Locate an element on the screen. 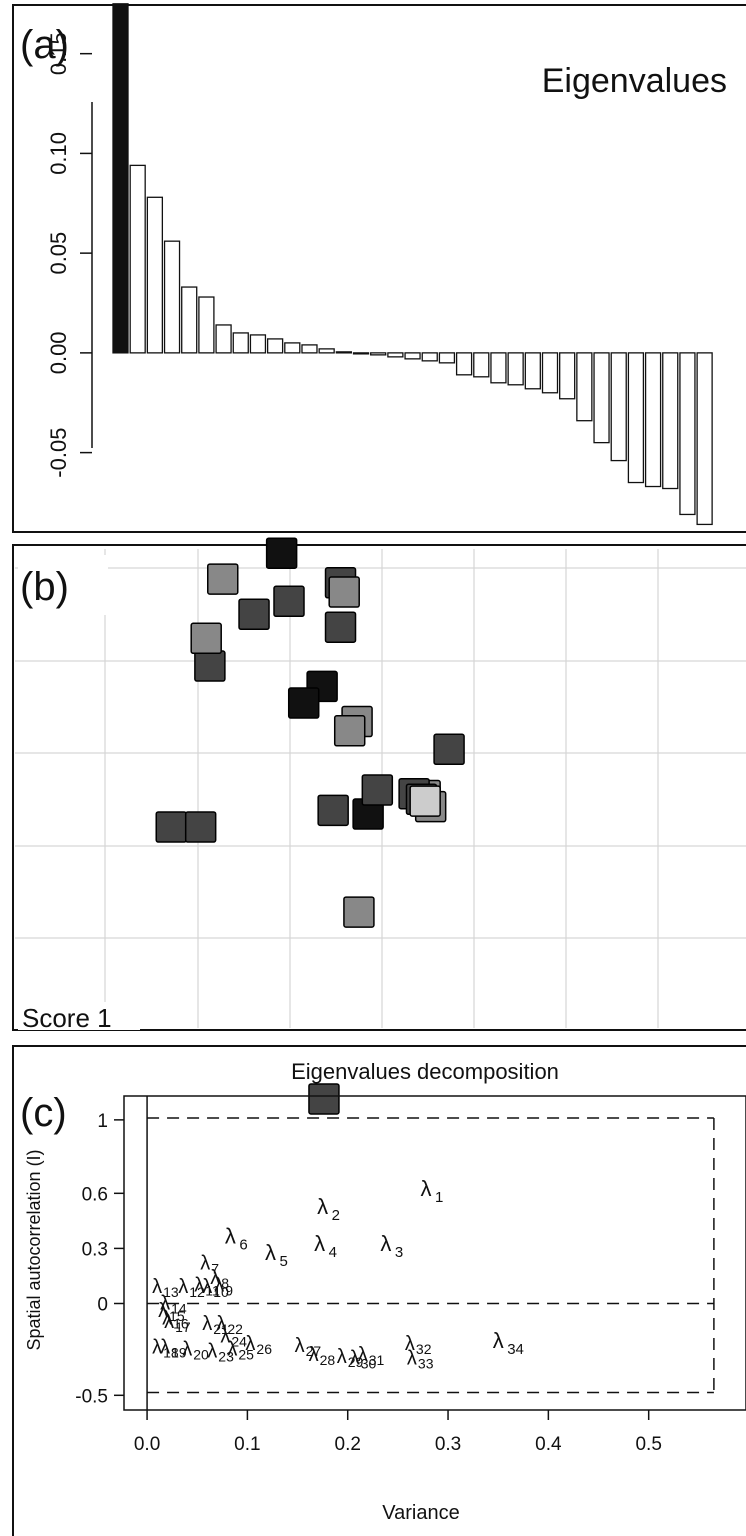 This screenshot has width=746, height=1536. panel-c-xtick-label: 0.5 is located at coordinates (648, 1444).